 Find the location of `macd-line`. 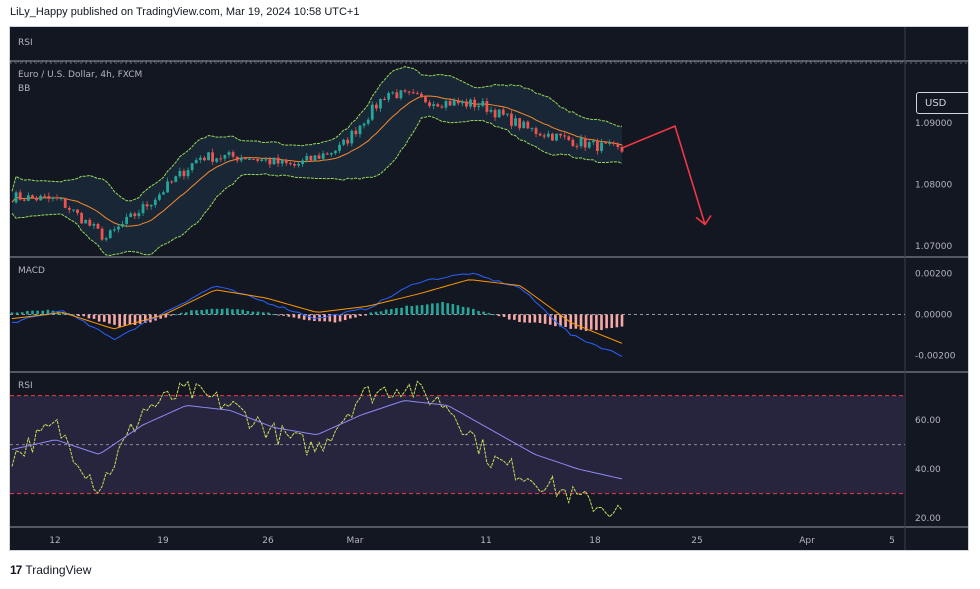

macd-line is located at coordinates (317, 314).